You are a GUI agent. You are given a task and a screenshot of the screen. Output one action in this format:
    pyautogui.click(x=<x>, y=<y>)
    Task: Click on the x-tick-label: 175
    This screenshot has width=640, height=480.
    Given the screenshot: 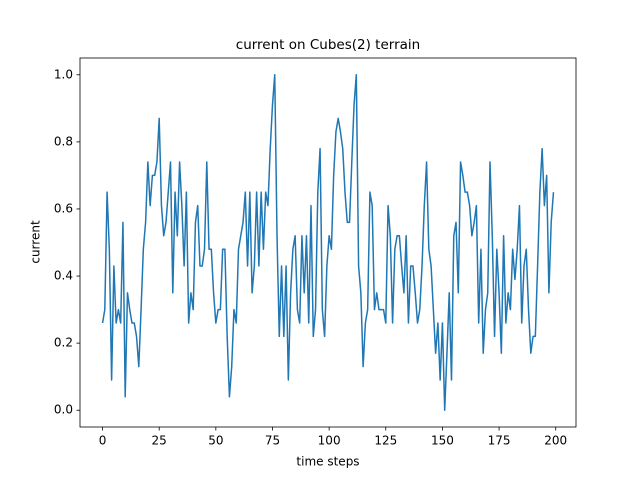 What is the action you would take?
    pyautogui.click(x=499, y=441)
    